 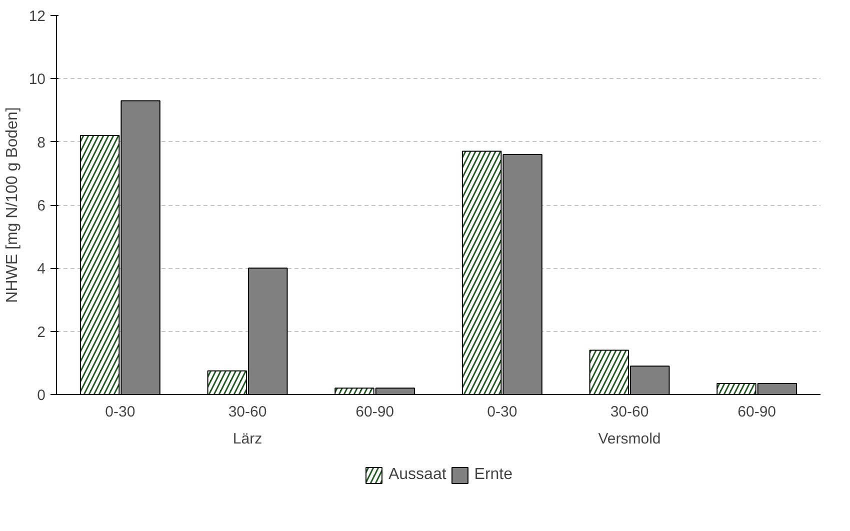 I want to click on y-tick-label: 12, so click(x=37, y=16).